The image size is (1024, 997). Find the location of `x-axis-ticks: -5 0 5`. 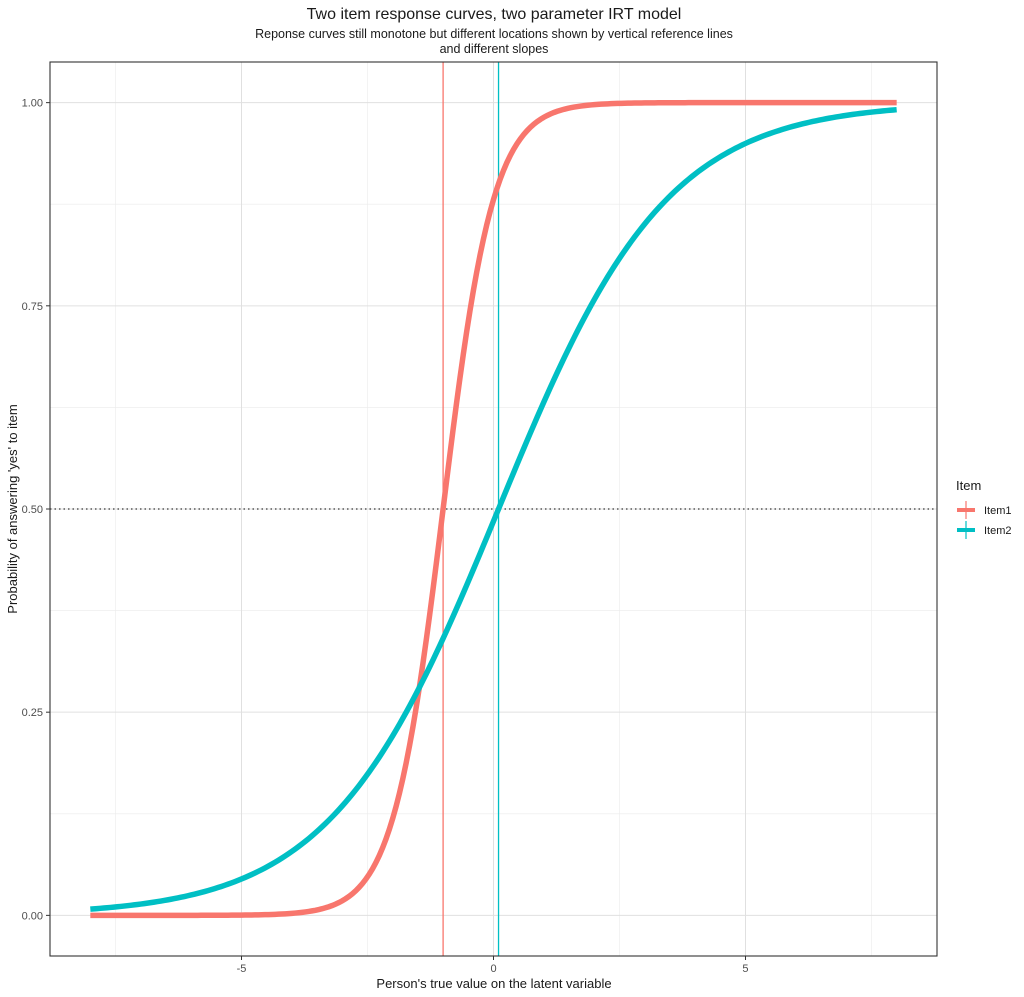

x-axis-ticks: -5 0 5 is located at coordinates (493, 965).